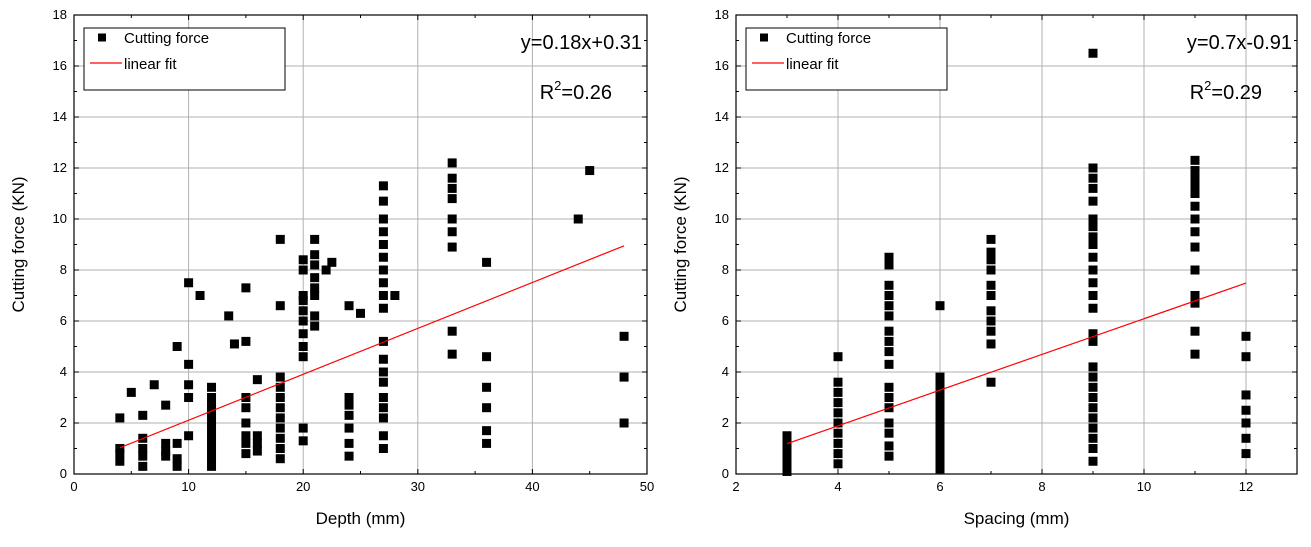  What do you see at coordinates (60, 65) in the screenshot?
I see `chart-1-y-tick-label: 16` at bounding box center [60, 65].